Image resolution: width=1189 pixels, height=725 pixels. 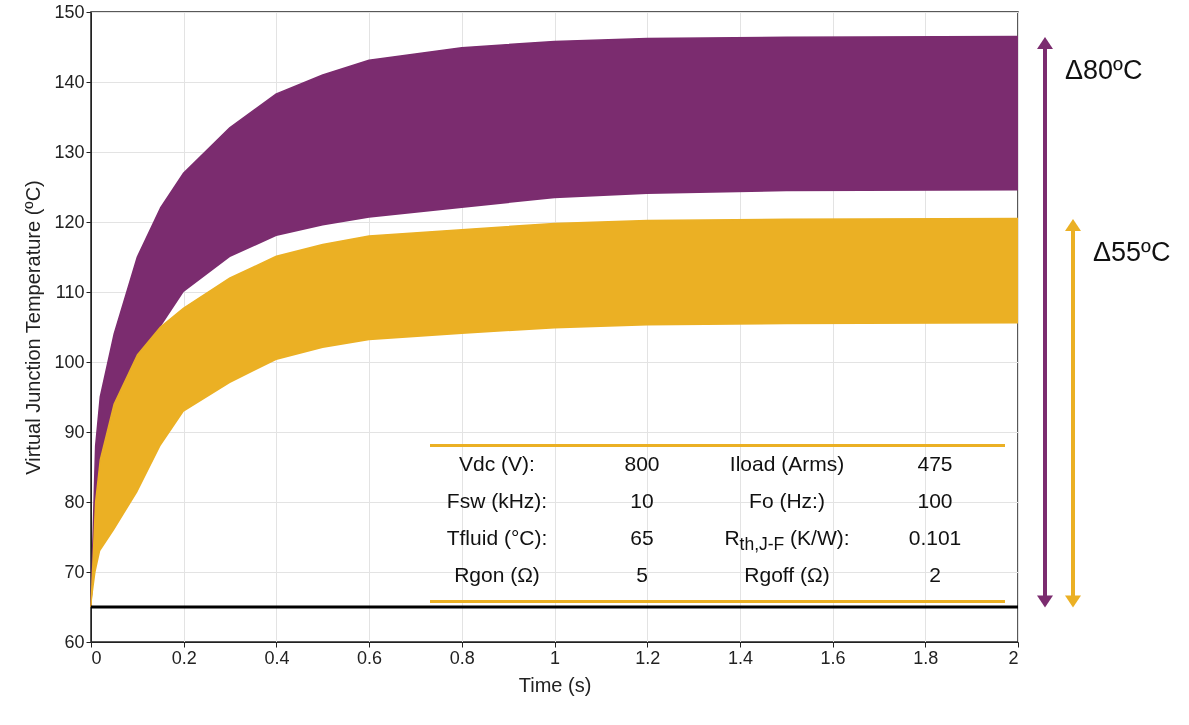 What do you see at coordinates (69, 11) in the screenshot?
I see `y-tick-label: 150` at bounding box center [69, 11].